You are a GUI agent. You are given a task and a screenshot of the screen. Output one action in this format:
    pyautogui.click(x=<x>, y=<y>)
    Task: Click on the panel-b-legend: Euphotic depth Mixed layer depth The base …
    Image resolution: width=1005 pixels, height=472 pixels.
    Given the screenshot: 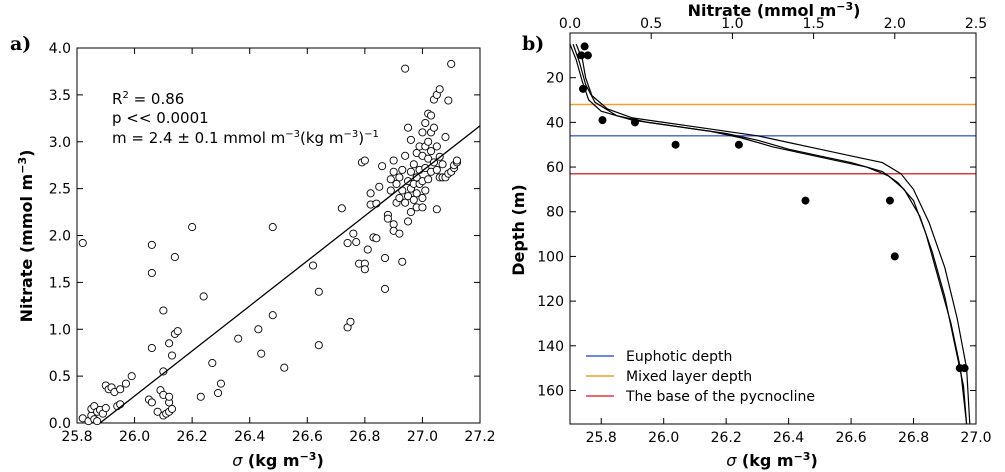 What is the action you would take?
    pyautogui.click(x=700, y=377)
    